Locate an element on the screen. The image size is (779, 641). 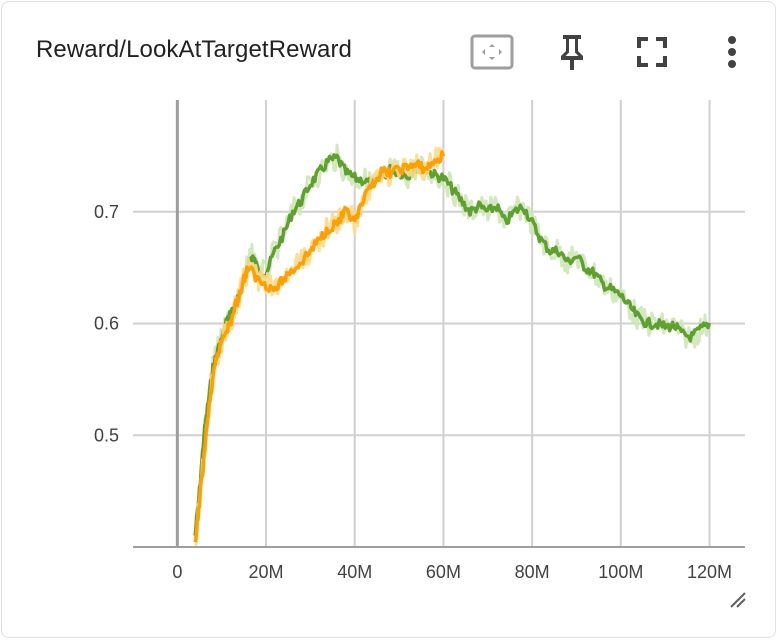
fullscreen-icon is located at coordinates (652, 52).